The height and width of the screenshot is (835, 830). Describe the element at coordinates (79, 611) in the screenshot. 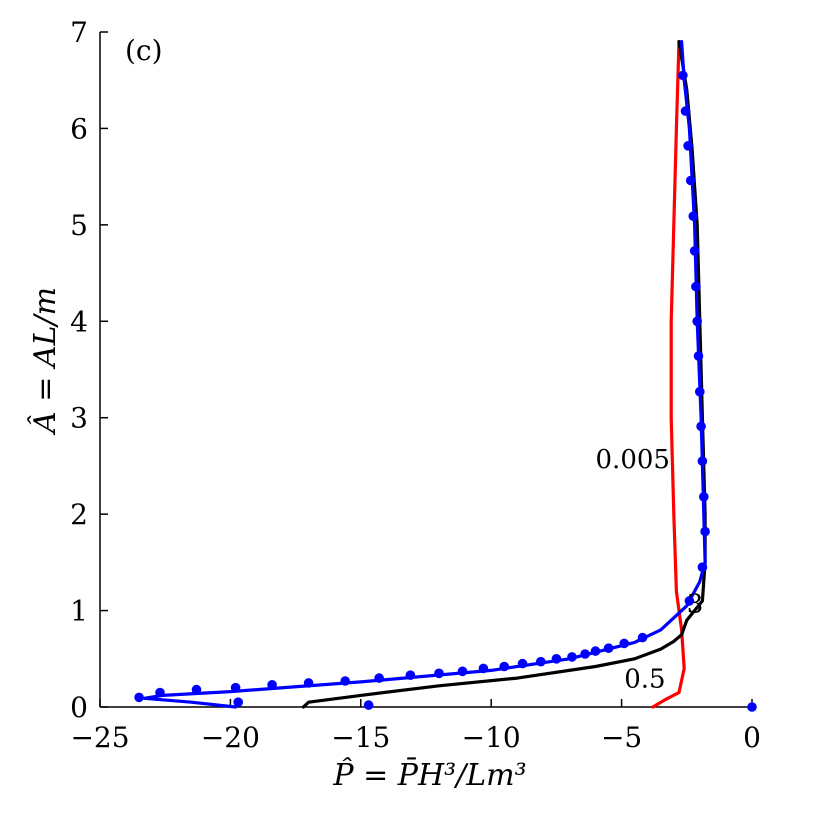

I see `y-tick-label: 1` at that location.